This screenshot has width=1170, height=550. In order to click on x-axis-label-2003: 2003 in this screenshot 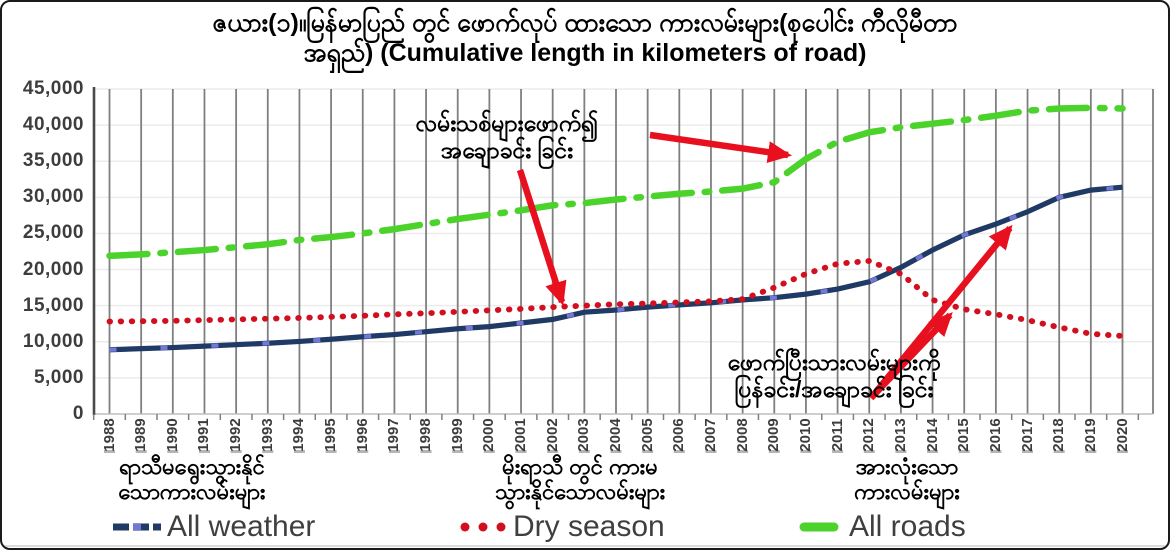, I will do `click(584, 435)`.